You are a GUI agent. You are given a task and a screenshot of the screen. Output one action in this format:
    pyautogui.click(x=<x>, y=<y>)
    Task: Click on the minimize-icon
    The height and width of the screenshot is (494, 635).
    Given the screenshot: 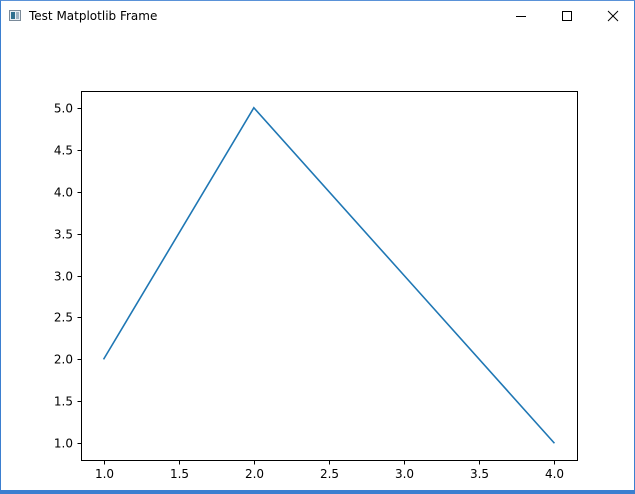 What is the action you would take?
    pyautogui.click(x=521, y=16)
    